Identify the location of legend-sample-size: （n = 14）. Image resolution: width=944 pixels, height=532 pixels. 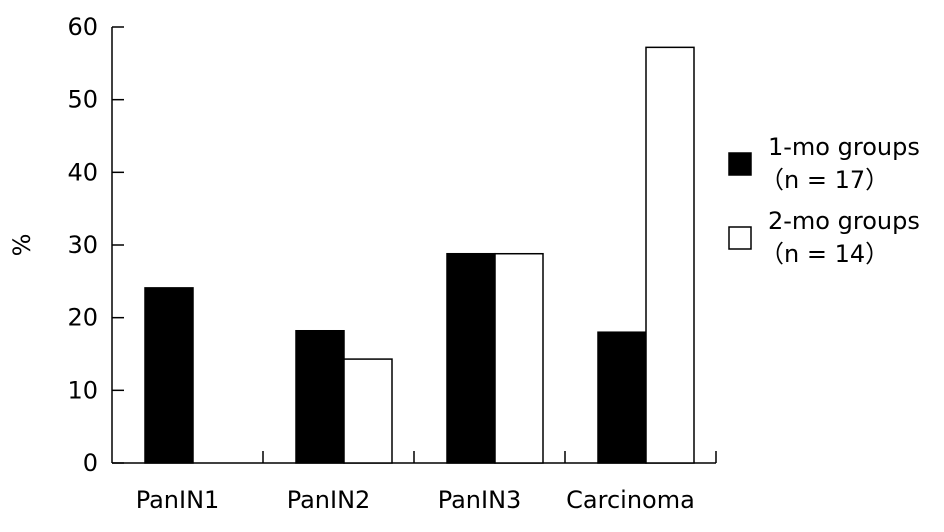
(824, 254).